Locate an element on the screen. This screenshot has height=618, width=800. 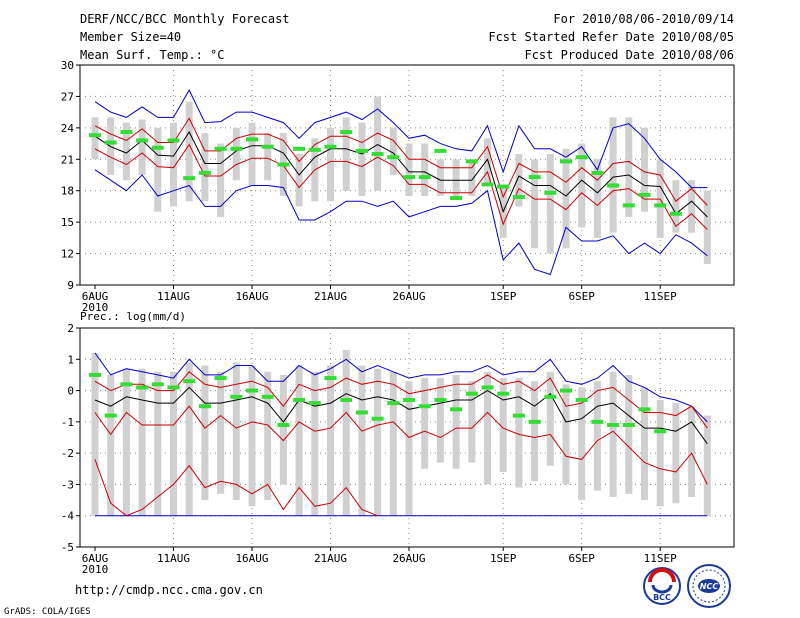
temp-ytick-label: 27 is located at coordinates (67, 96).